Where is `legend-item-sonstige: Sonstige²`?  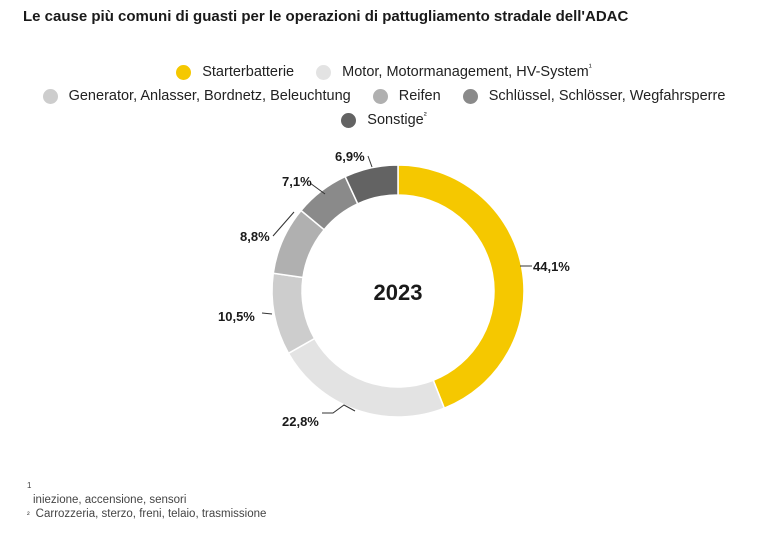
legend-item-sonstige: Sonstige² is located at coordinates (384, 119).